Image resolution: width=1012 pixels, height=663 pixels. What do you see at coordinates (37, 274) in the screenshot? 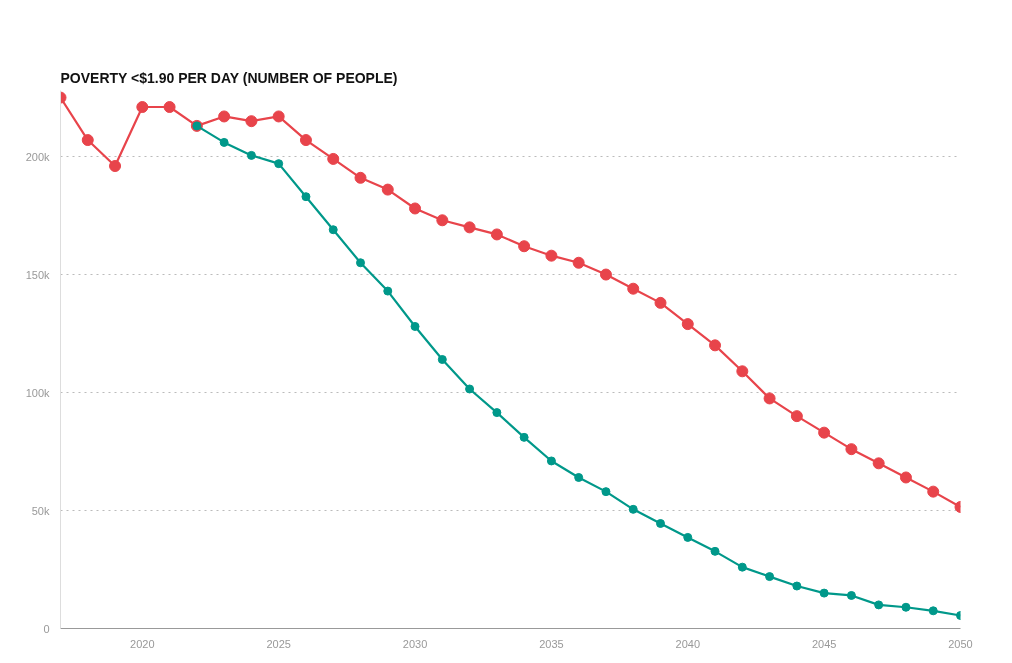
I see `y-tick-label: 150k` at bounding box center [37, 274].